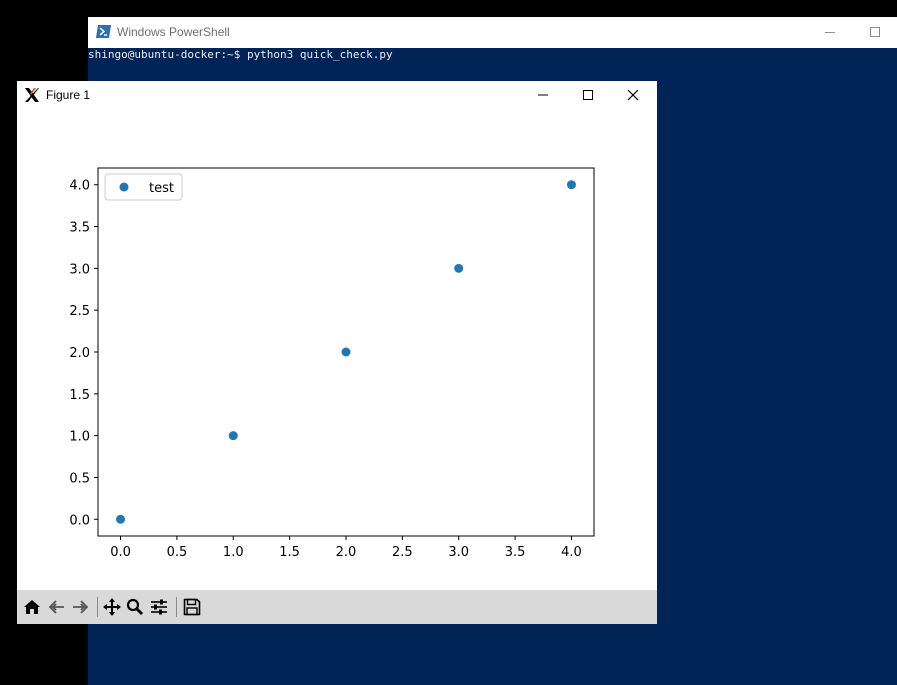 This screenshot has height=685, width=897. What do you see at coordinates (32, 96) in the screenshot?
I see `x-logo-icon` at bounding box center [32, 96].